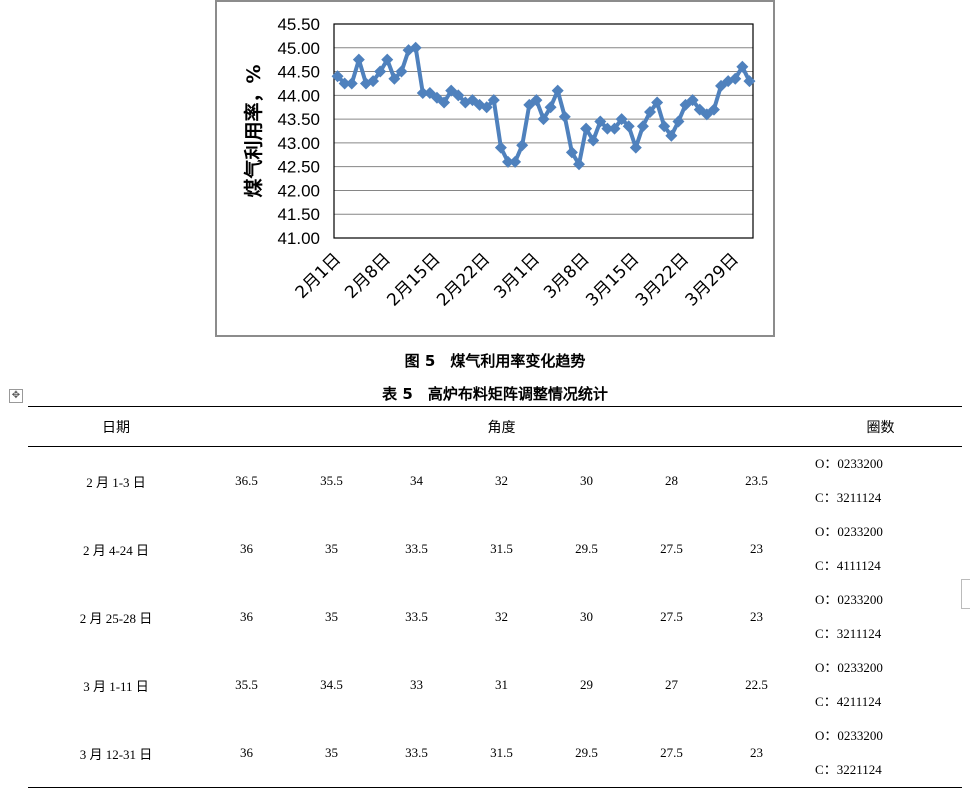 The width and height of the screenshot is (970, 789). Describe the element at coordinates (612, 279) in the screenshot. I see `x-tick-label: 3月15日` at that location.